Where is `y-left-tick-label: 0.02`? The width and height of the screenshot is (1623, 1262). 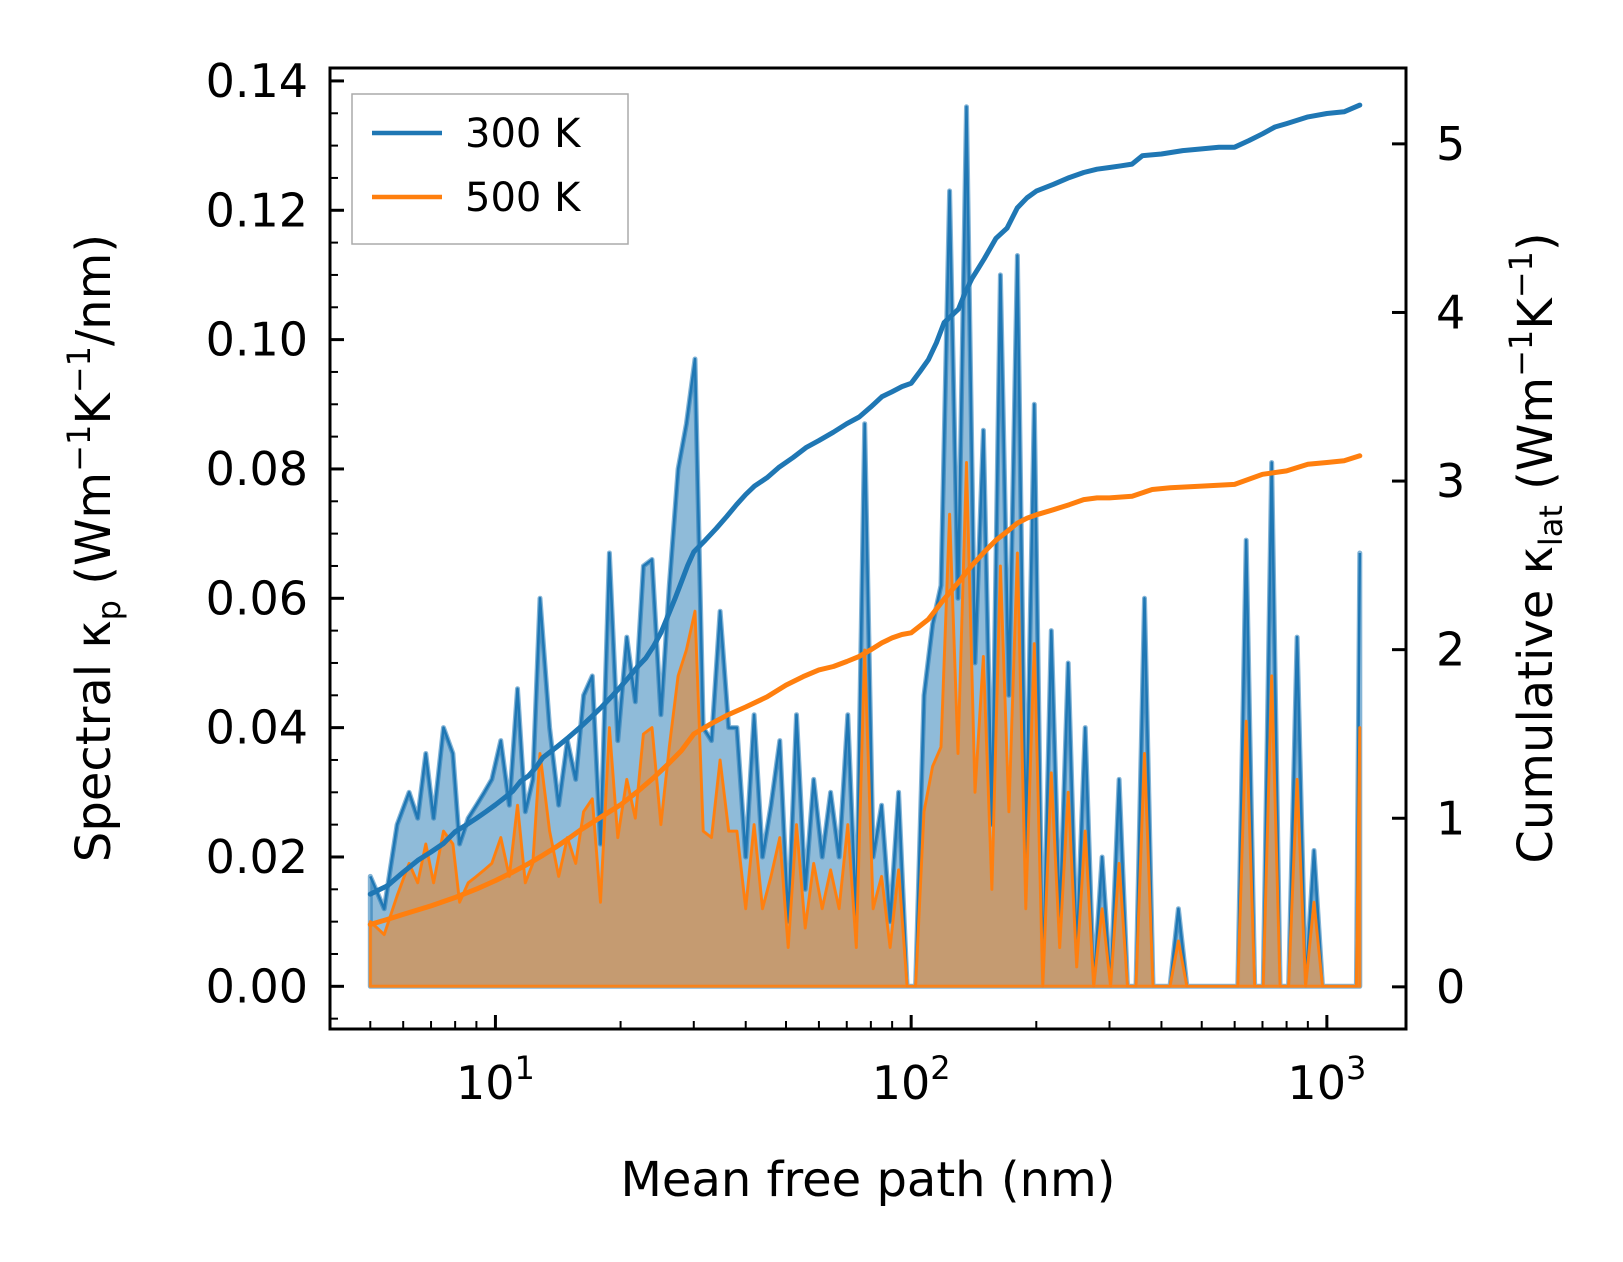 y-left-tick-label: 0.02 is located at coordinates (257, 857).